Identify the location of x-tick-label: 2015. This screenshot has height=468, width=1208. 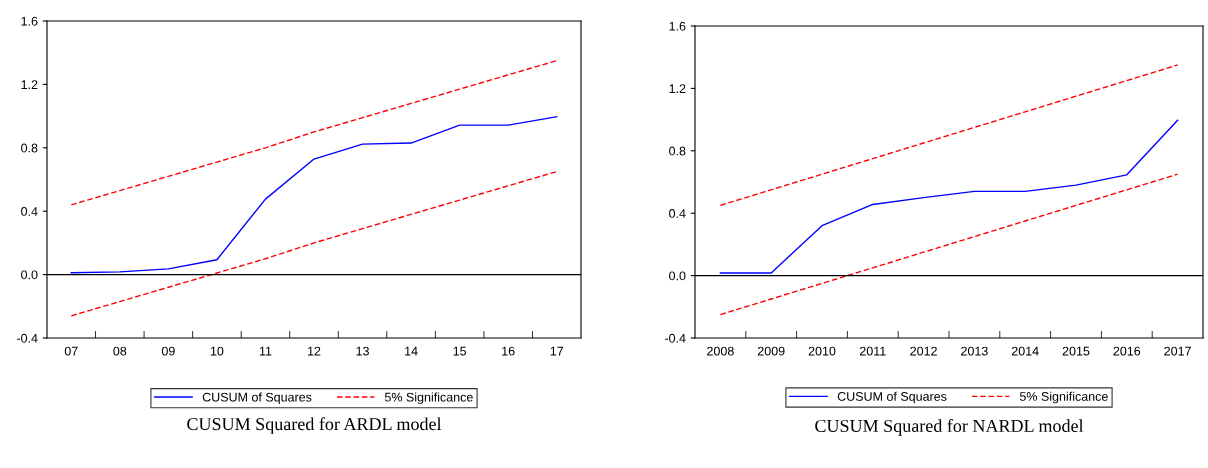
(1076, 351).